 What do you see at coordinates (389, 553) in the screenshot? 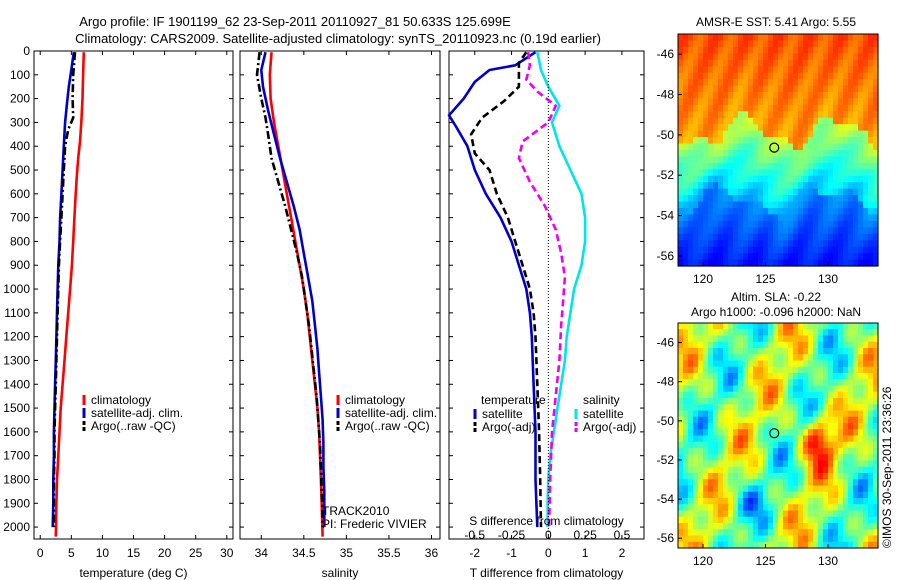
I see `x-tick-label: 35.5` at bounding box center [389, 553].